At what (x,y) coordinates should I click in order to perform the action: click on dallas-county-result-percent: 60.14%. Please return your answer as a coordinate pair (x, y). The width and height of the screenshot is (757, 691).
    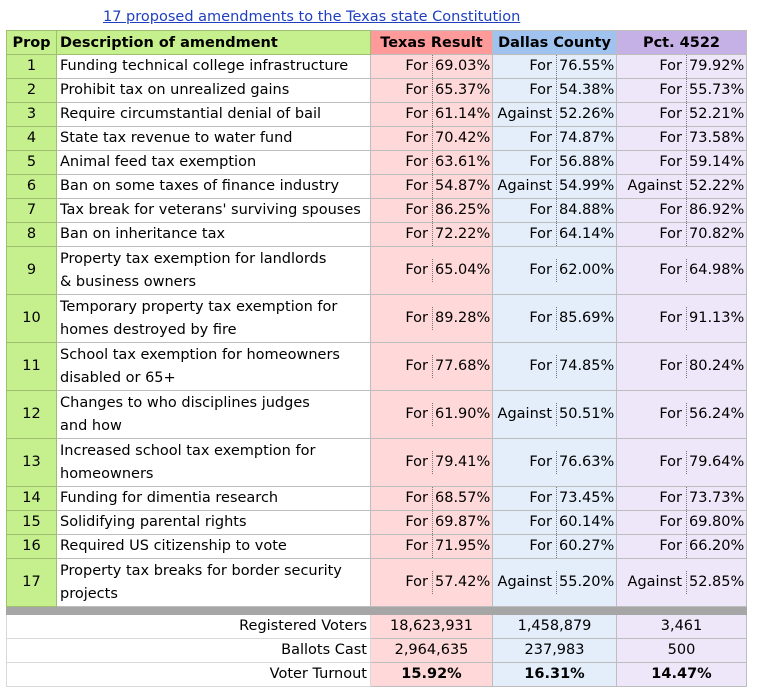
    Looking at the image, I should click on (585, 522).